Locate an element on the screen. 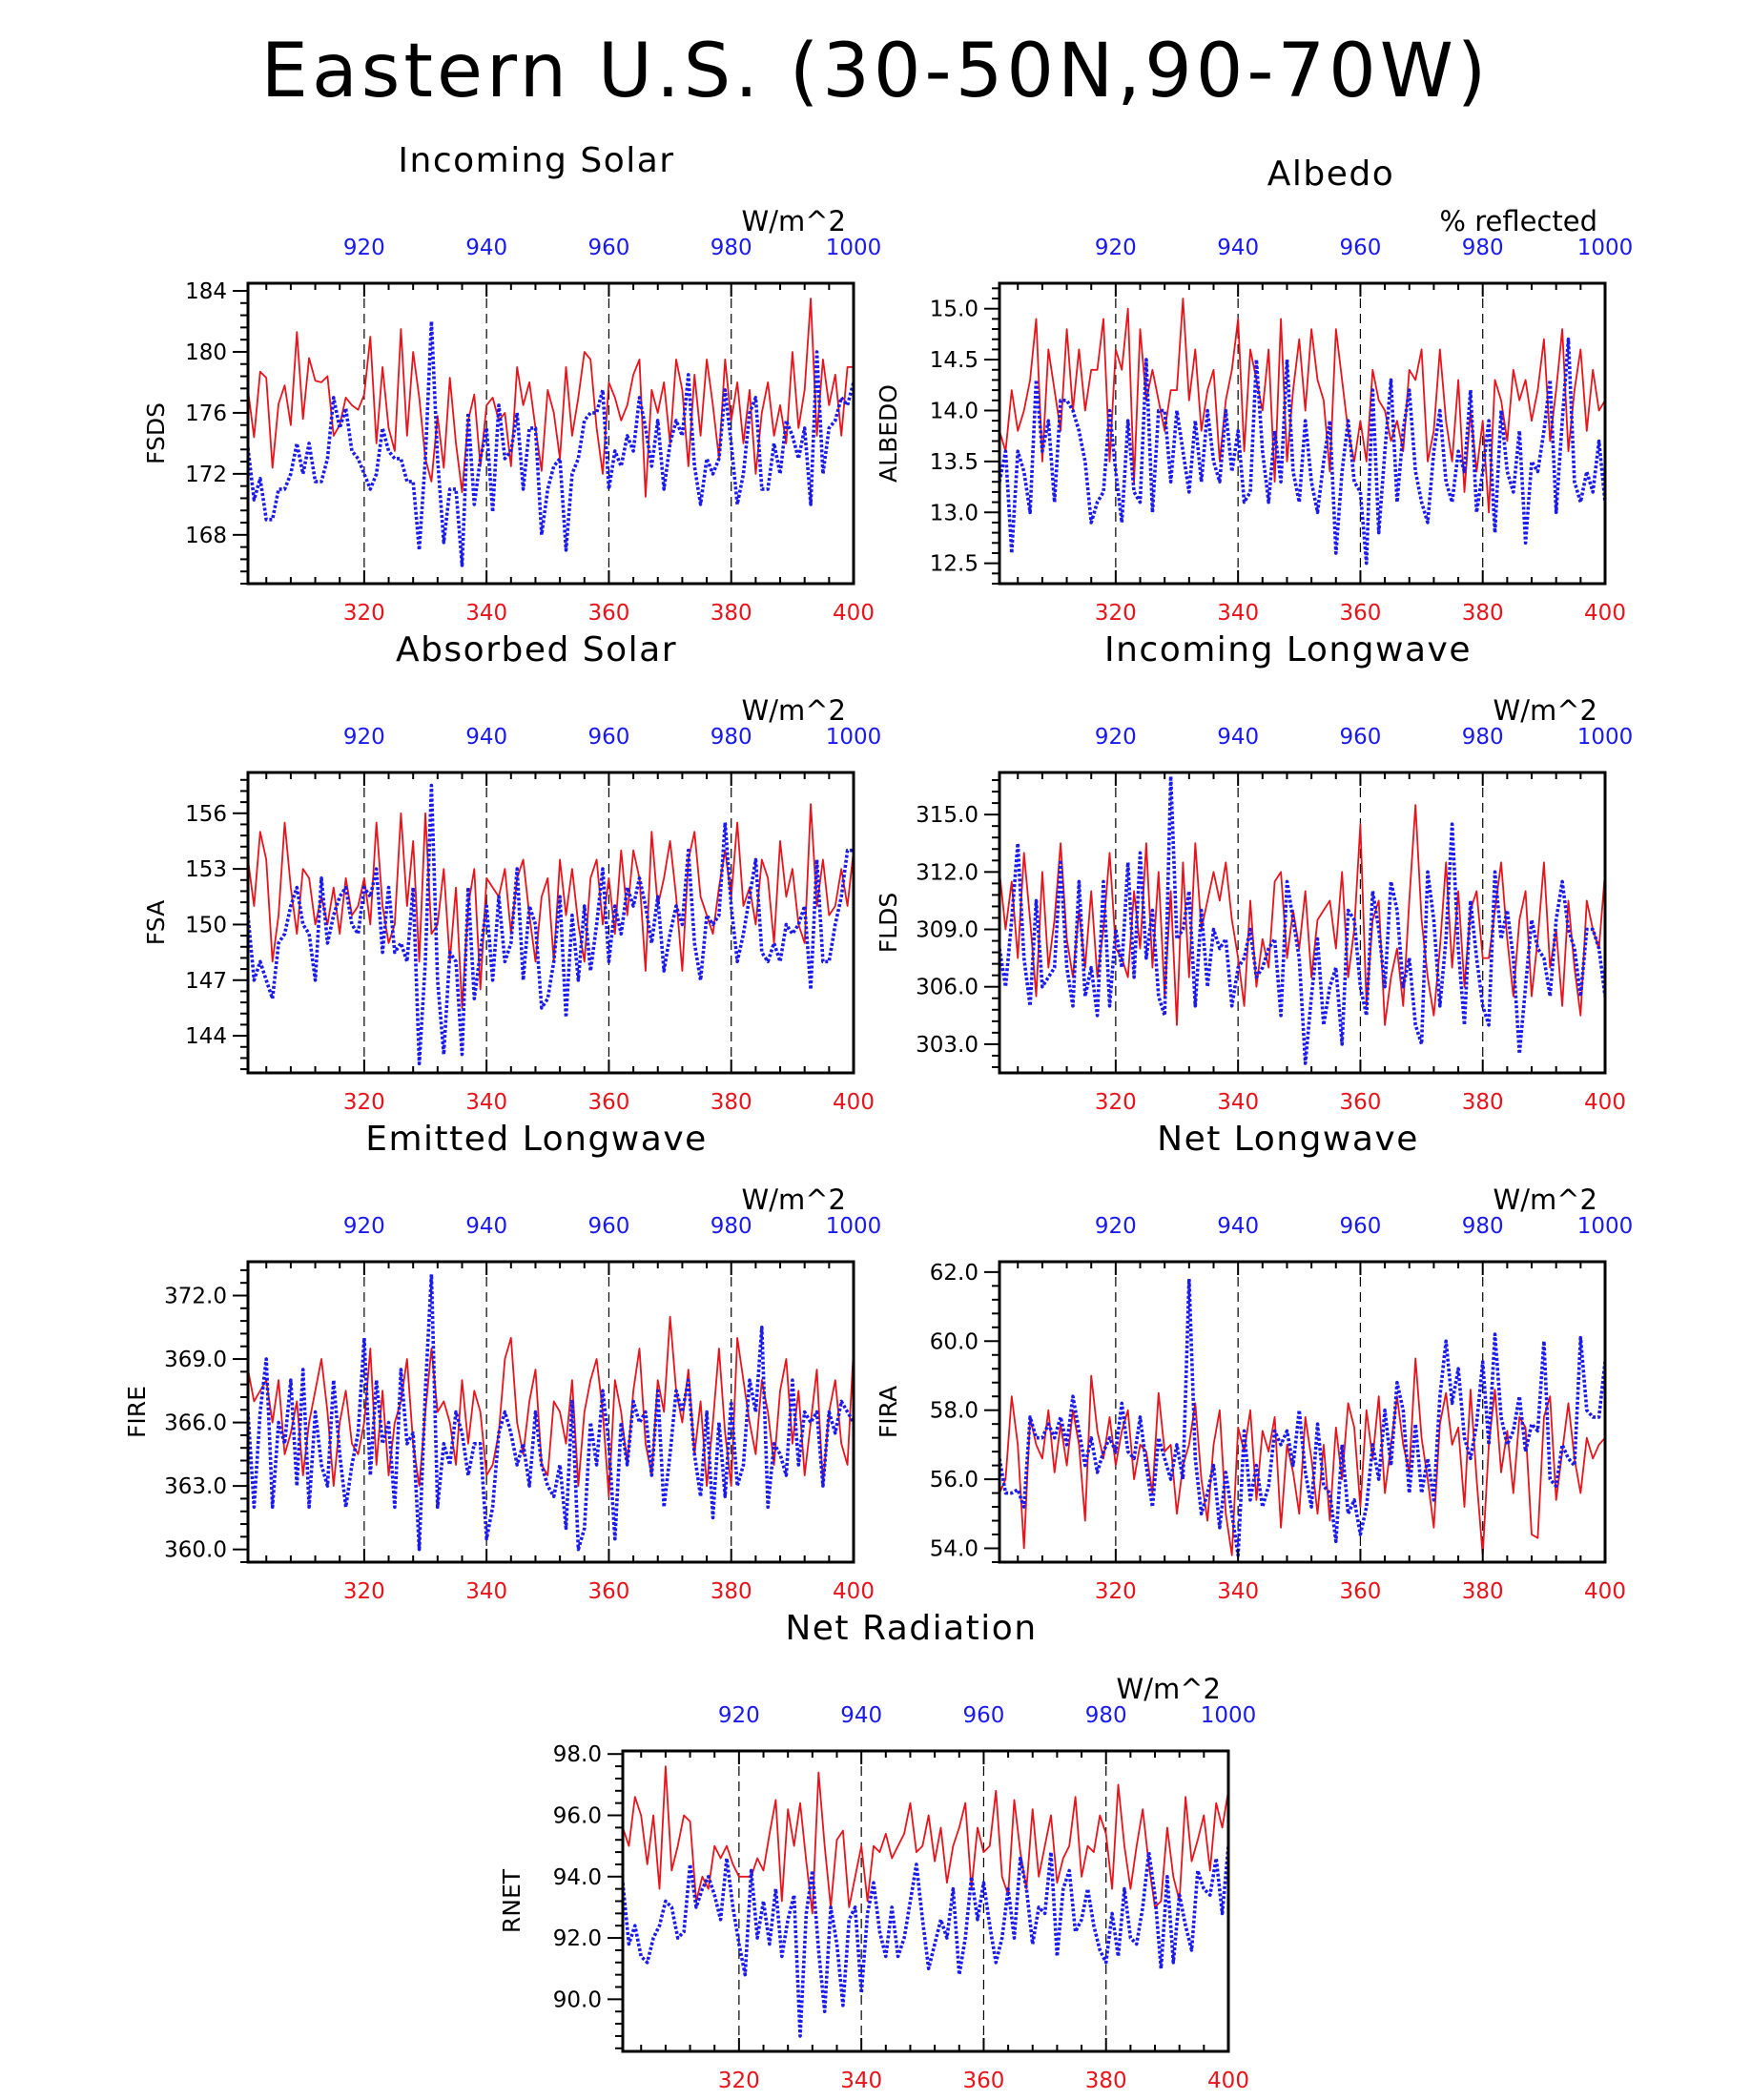  units-label: % reflected is located at coordinates (1518, 221).